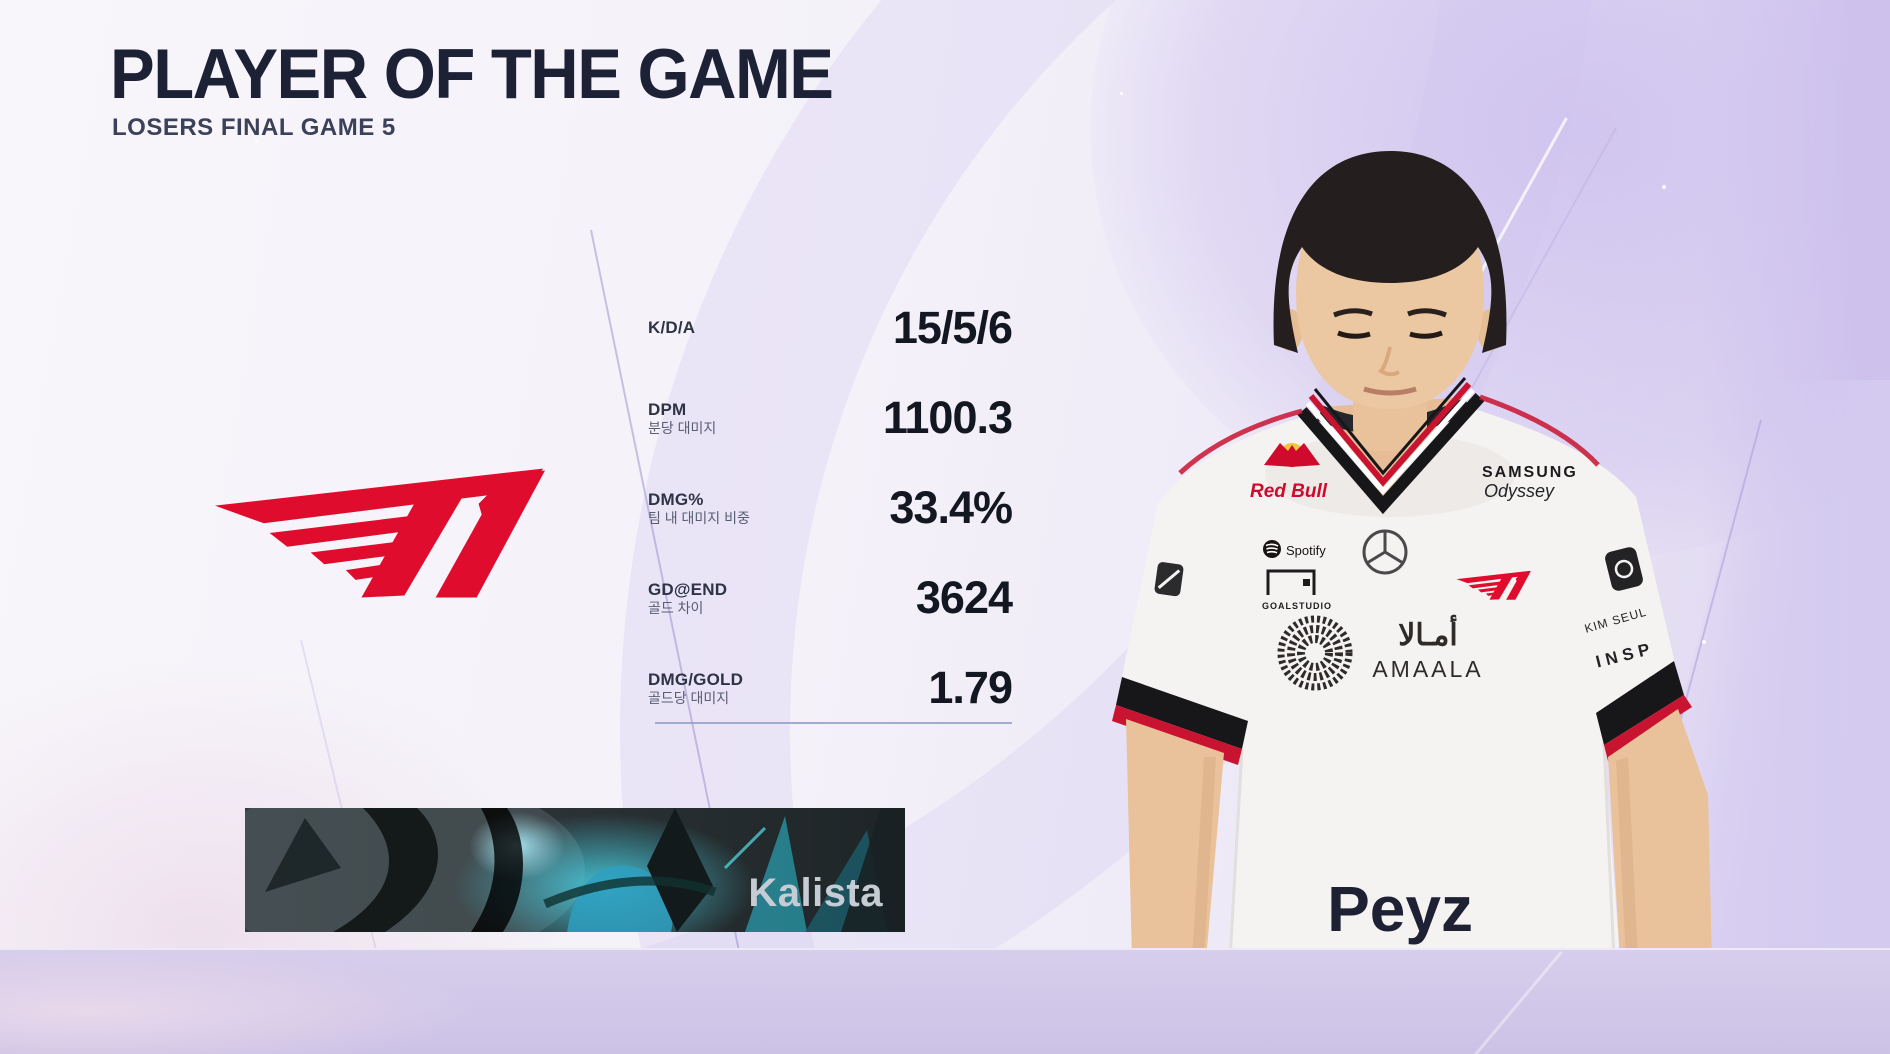 The image size is (1890, 1054). Describe the element at coordinates (1385, 552) in the screenshot. I see `mercedes-star-icon` at that location.